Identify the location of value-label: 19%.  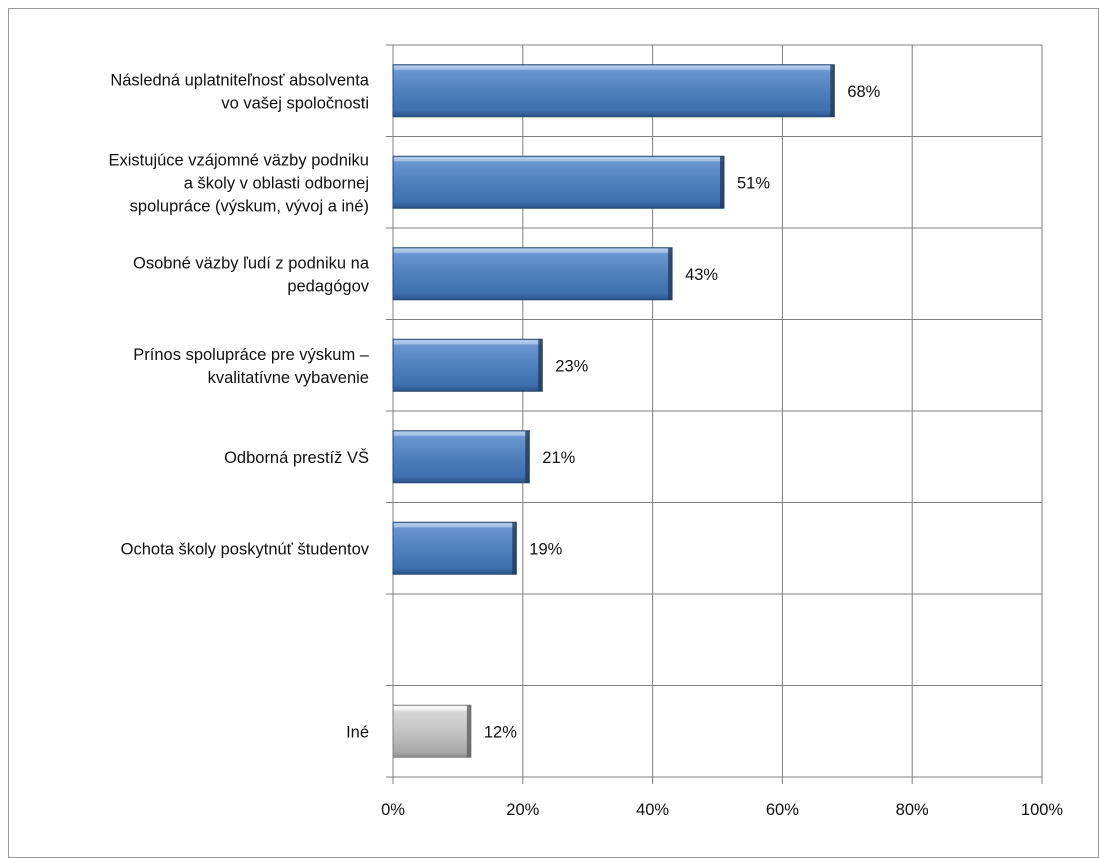
(545, 549).